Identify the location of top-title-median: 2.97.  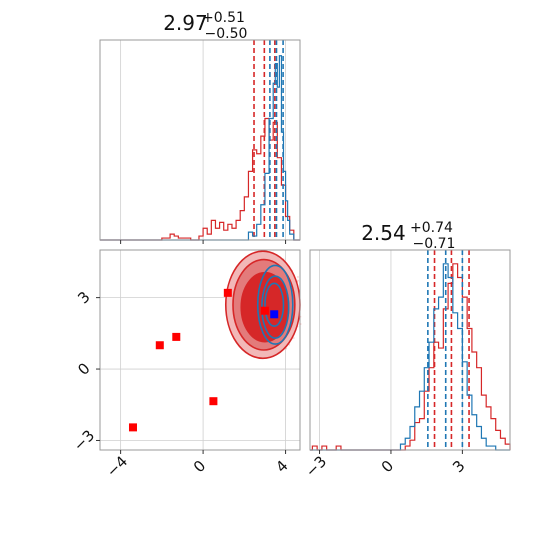
(185, 23).